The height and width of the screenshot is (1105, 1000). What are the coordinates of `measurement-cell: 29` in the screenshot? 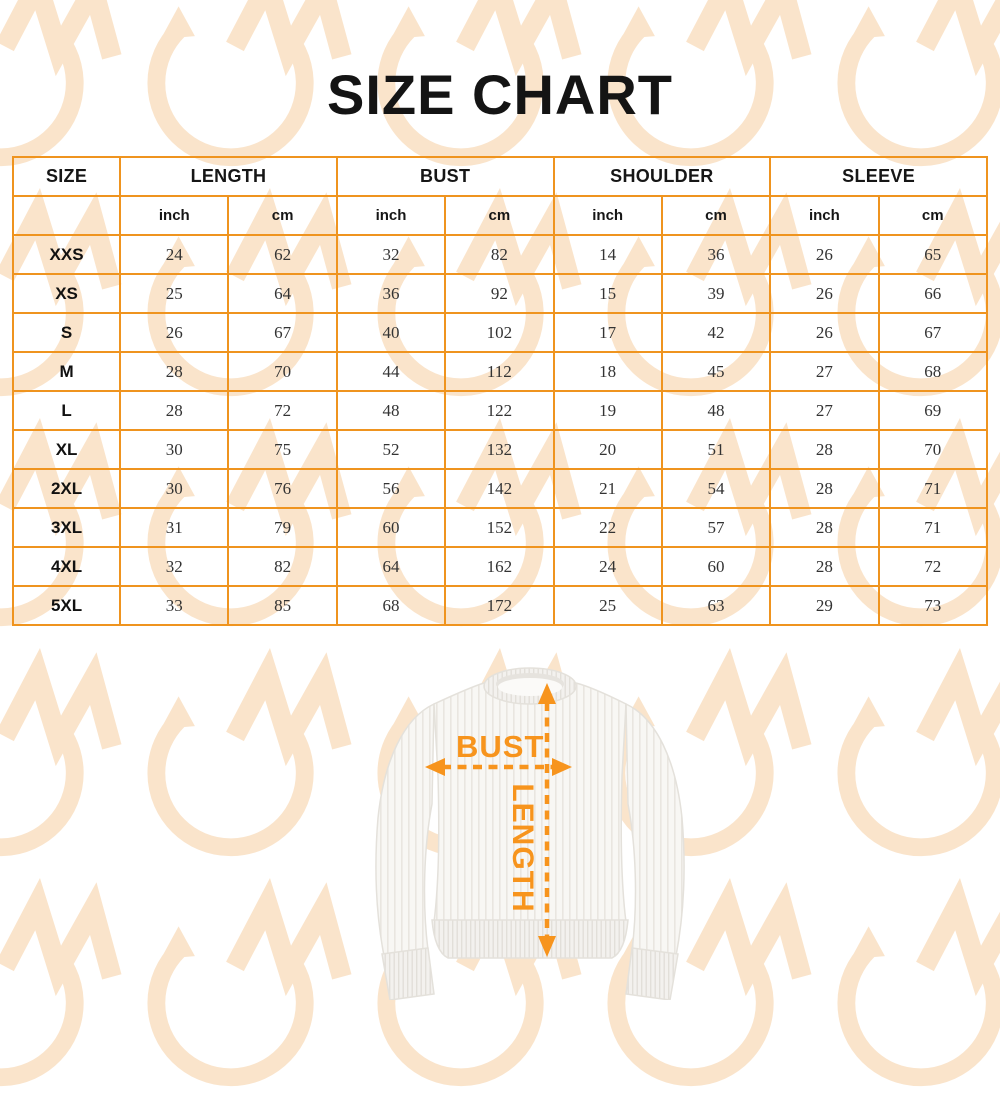 It's located at (824, 605).